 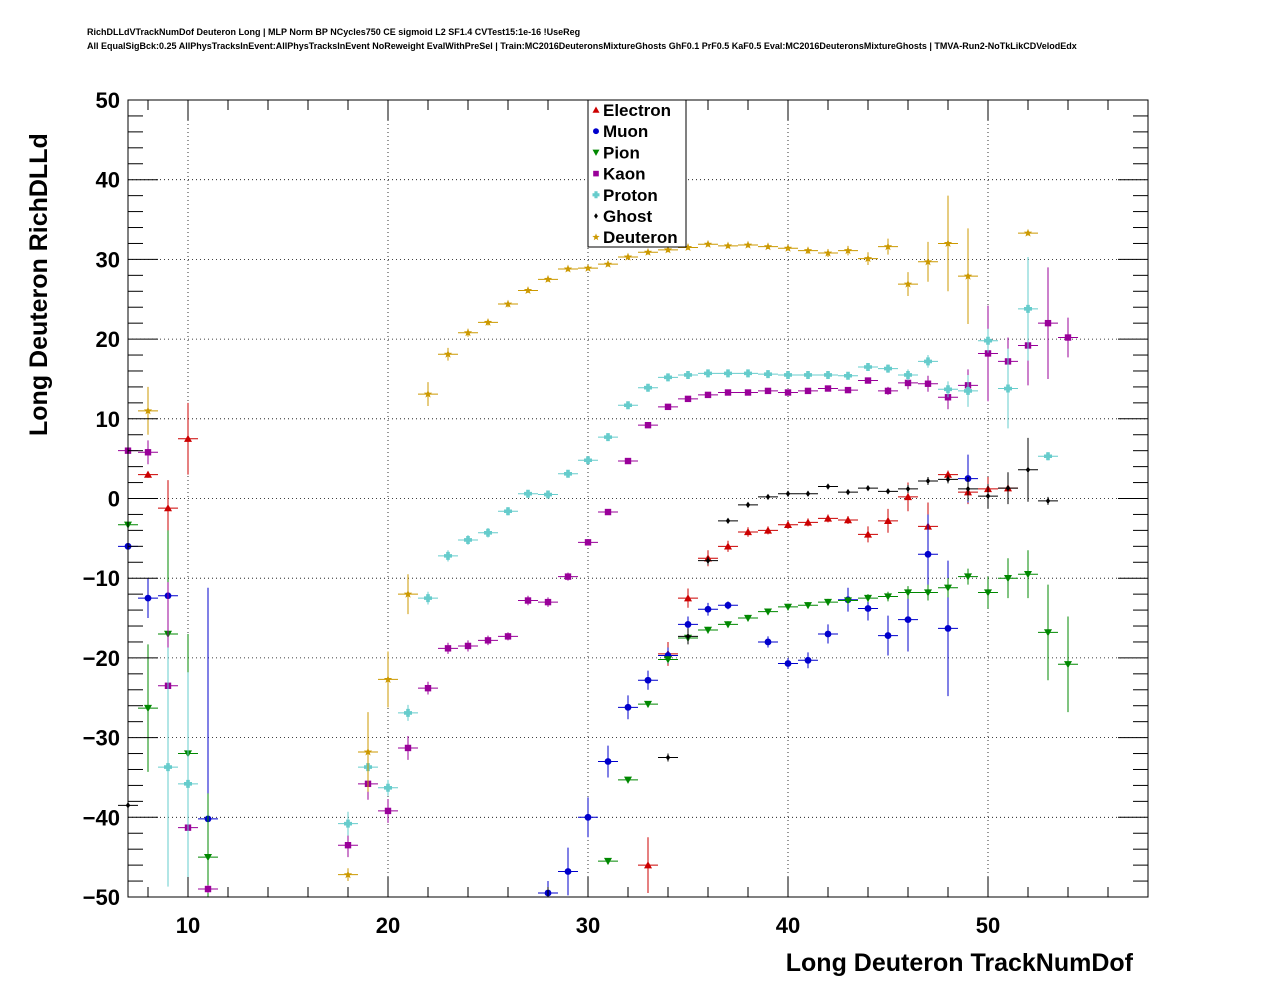 What do you see at coordinates (101, 897) in the screenshot?
I see `y-tick-label: −50` at bounding box center [101, 897].